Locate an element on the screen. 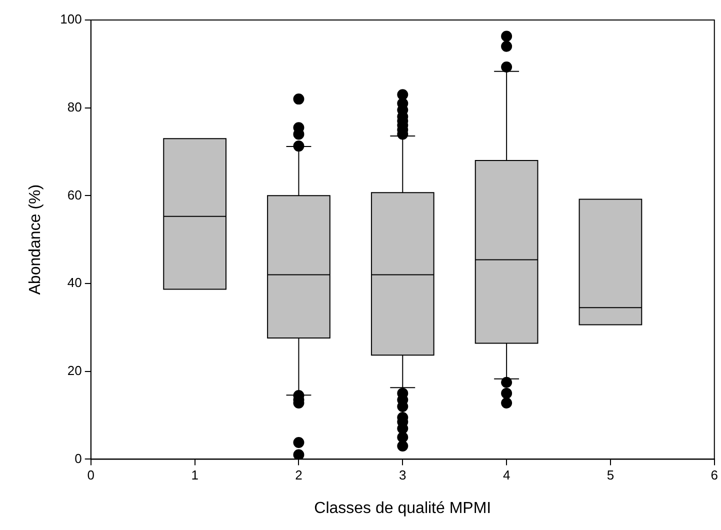  y-tick-label: 80 is located at coordinates (74, 106).